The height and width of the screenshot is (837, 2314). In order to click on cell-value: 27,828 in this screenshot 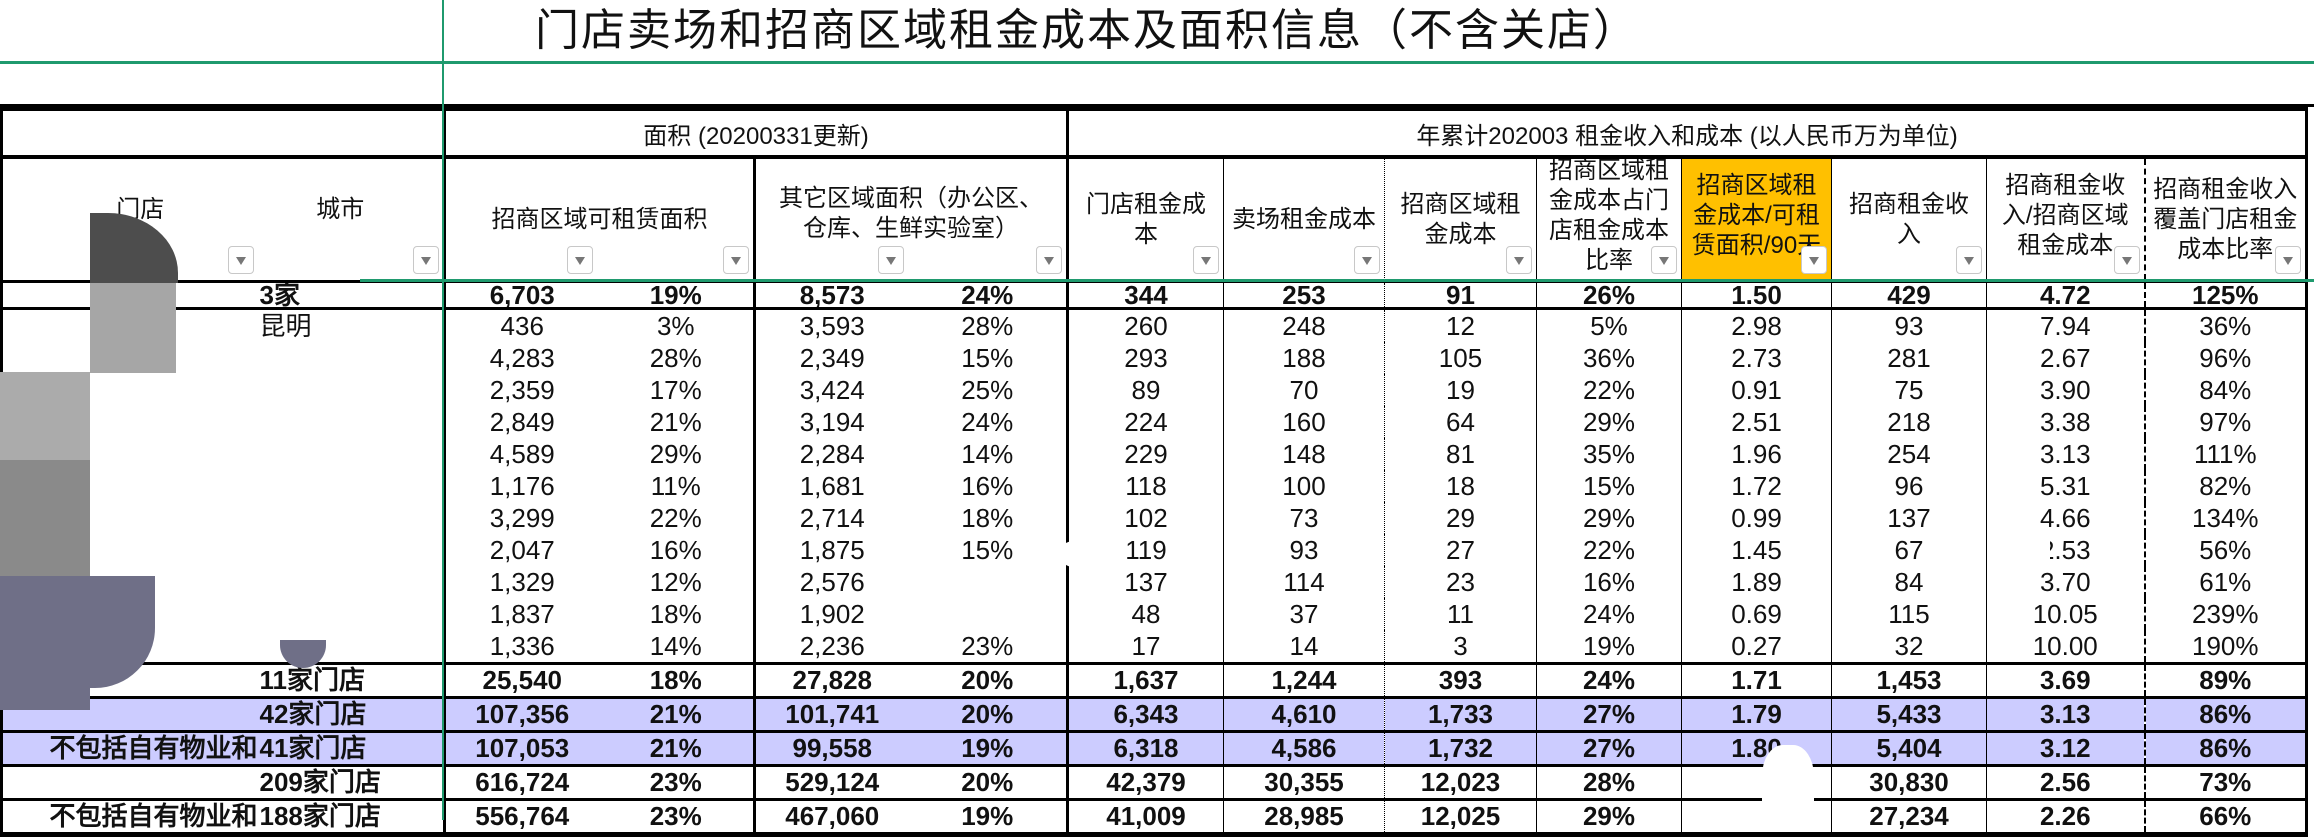, I will do `click(831, 680)`.